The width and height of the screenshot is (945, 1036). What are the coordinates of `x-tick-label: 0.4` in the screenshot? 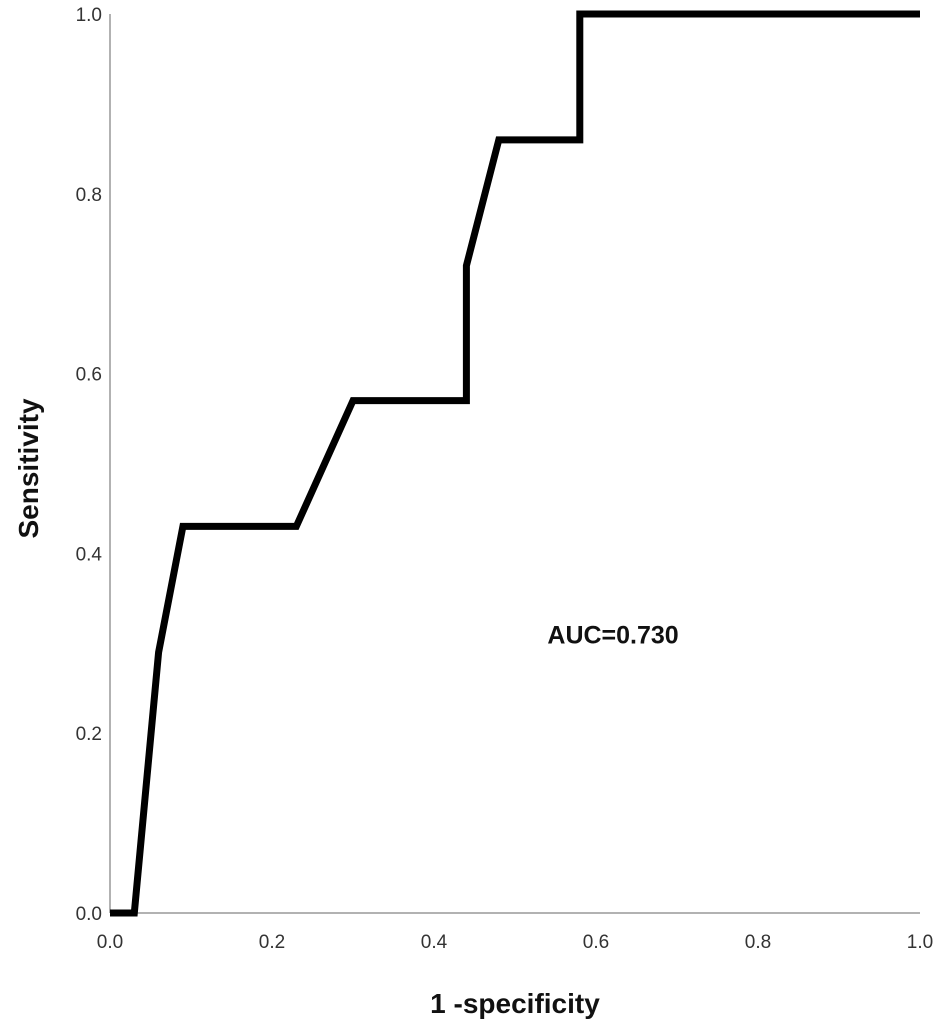 It's located at (434, 942).